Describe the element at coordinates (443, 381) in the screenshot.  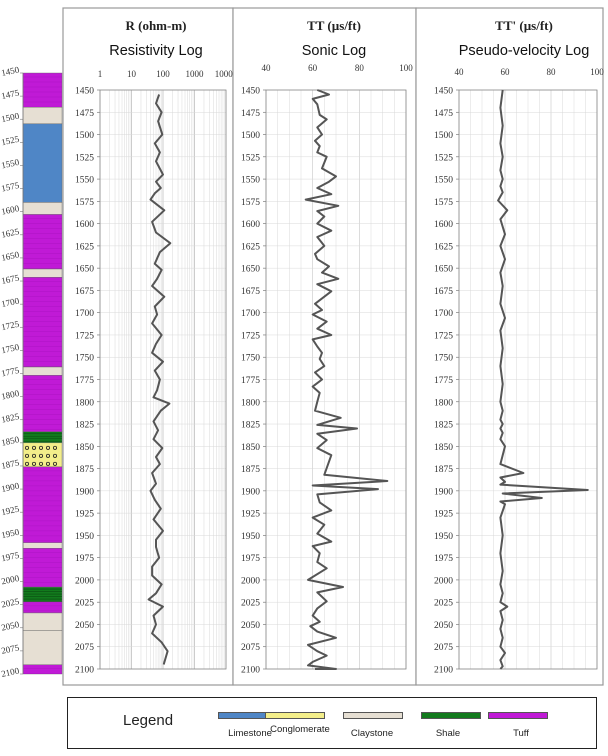
I see `y-tick-label: 1775` at that location.